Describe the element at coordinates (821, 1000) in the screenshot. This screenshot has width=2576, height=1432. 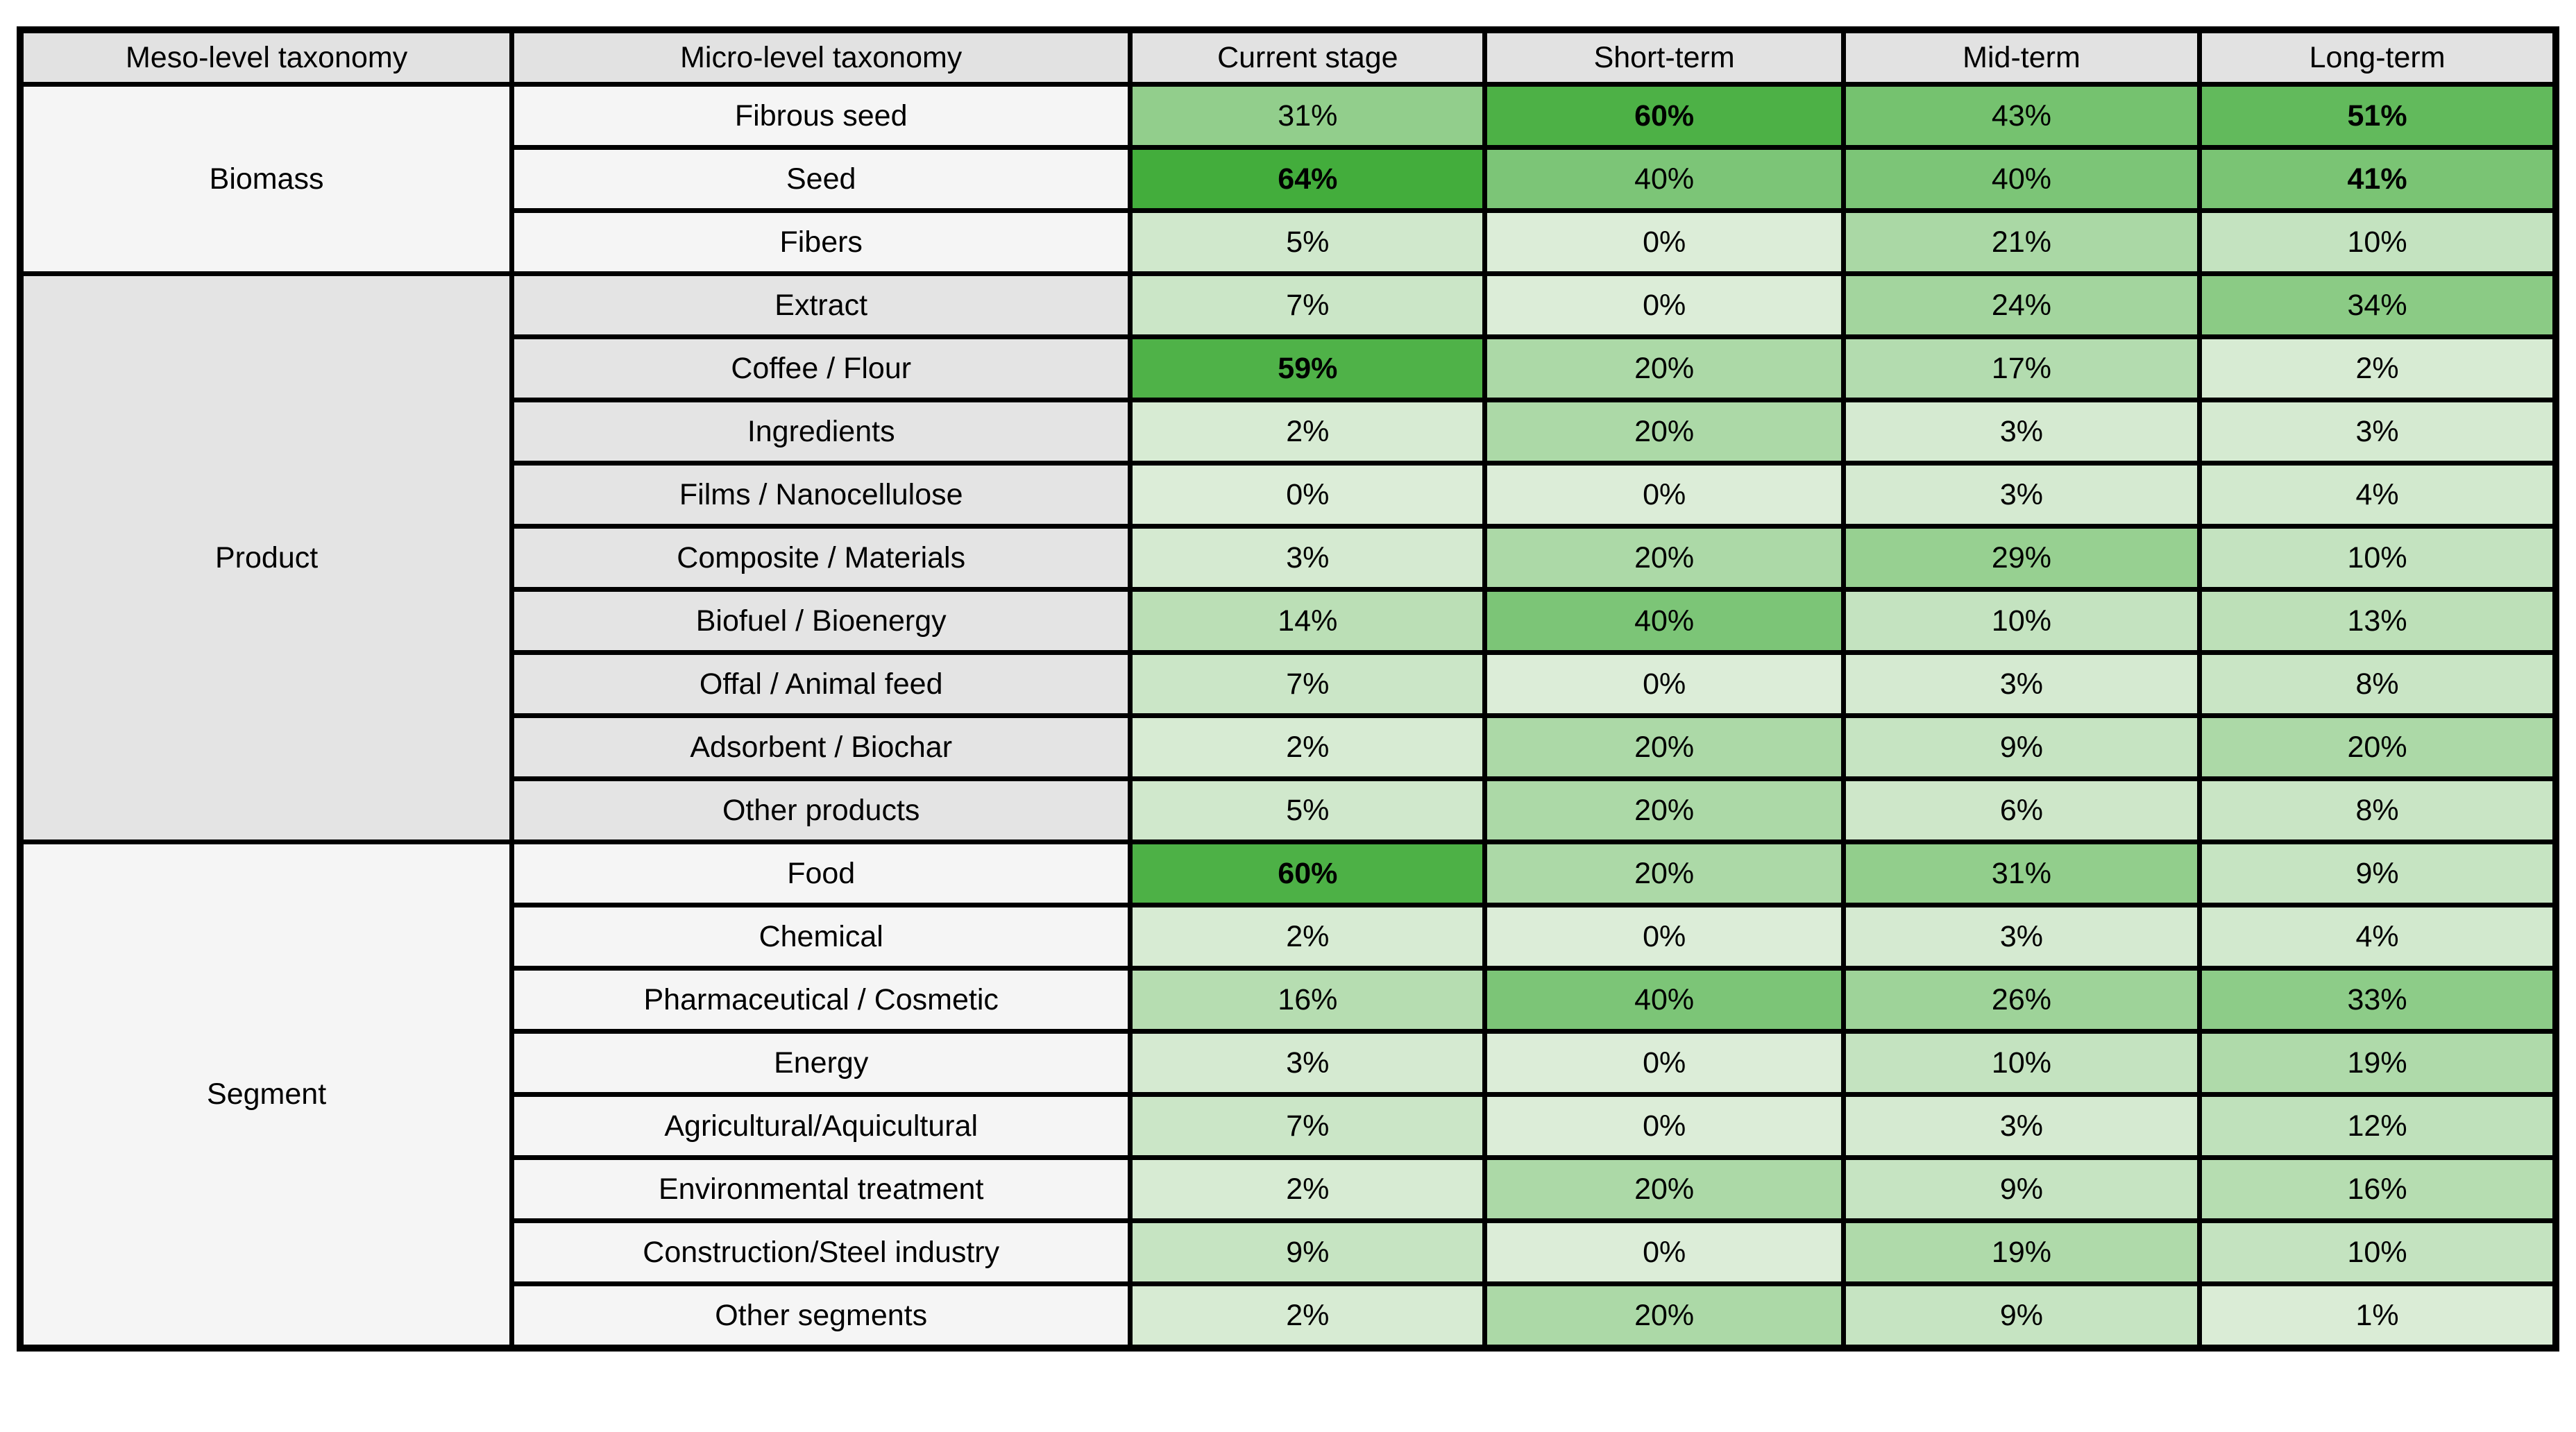
I see `micro-label-cell-pharmaceutical-cosmetic: Pharmaceutical / Cosmetic` at that location.